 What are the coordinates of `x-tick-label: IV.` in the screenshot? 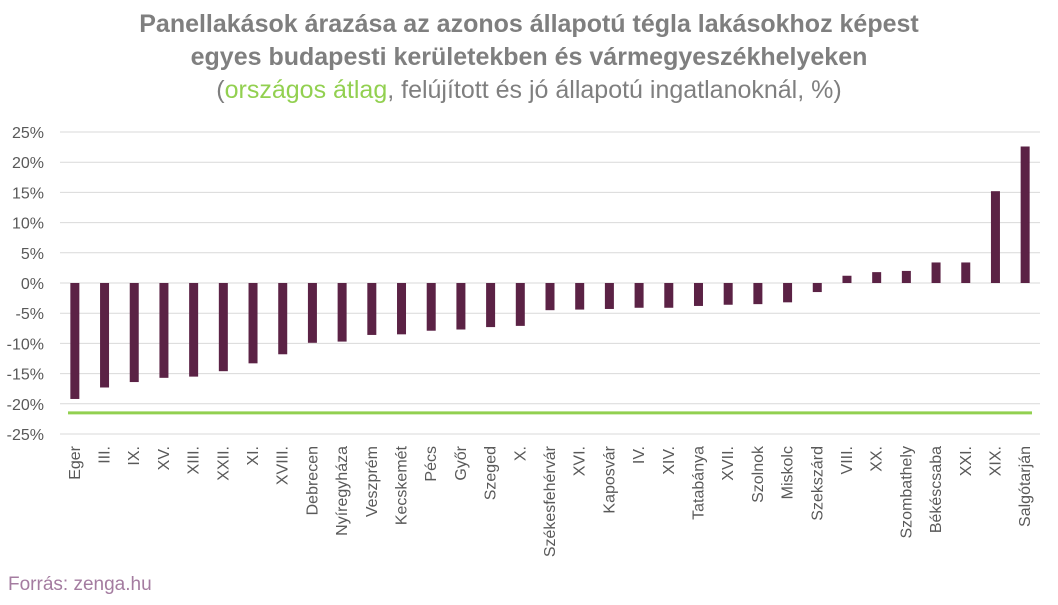 It's located at (639, 455).